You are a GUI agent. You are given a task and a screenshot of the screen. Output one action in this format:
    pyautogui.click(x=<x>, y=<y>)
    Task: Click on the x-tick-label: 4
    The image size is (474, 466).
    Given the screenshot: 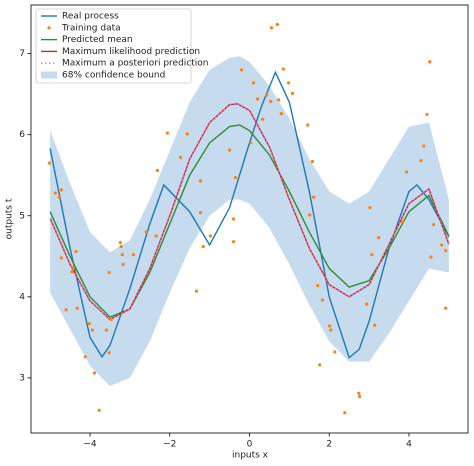 What is the action you would take?
    pyautogui.click(x=409, y=445)
    